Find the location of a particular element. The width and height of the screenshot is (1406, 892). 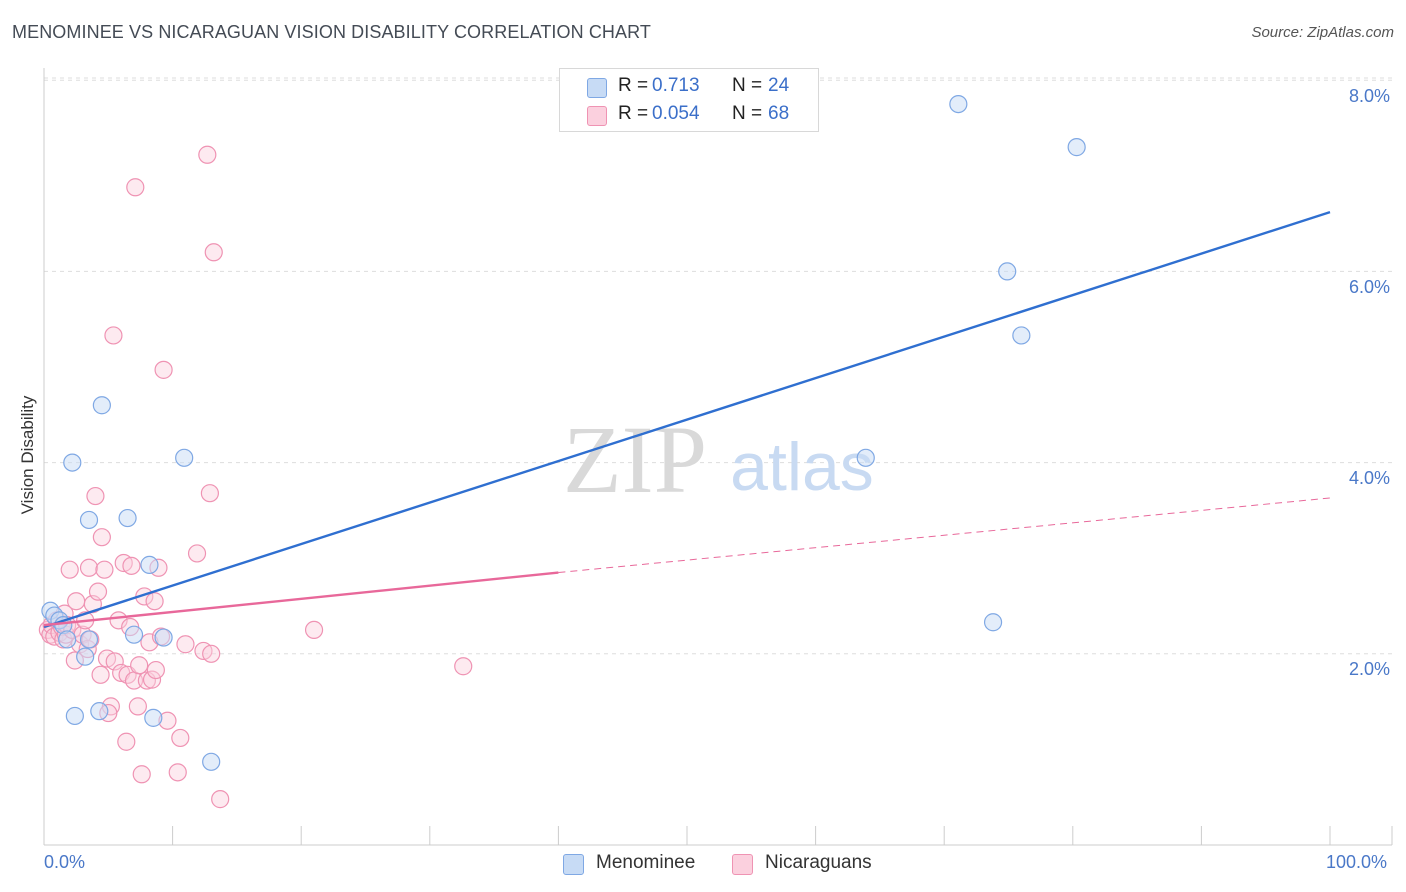

stats-row-menominee: R = 0.713 N = 24 is located at coordinates (689, 87).